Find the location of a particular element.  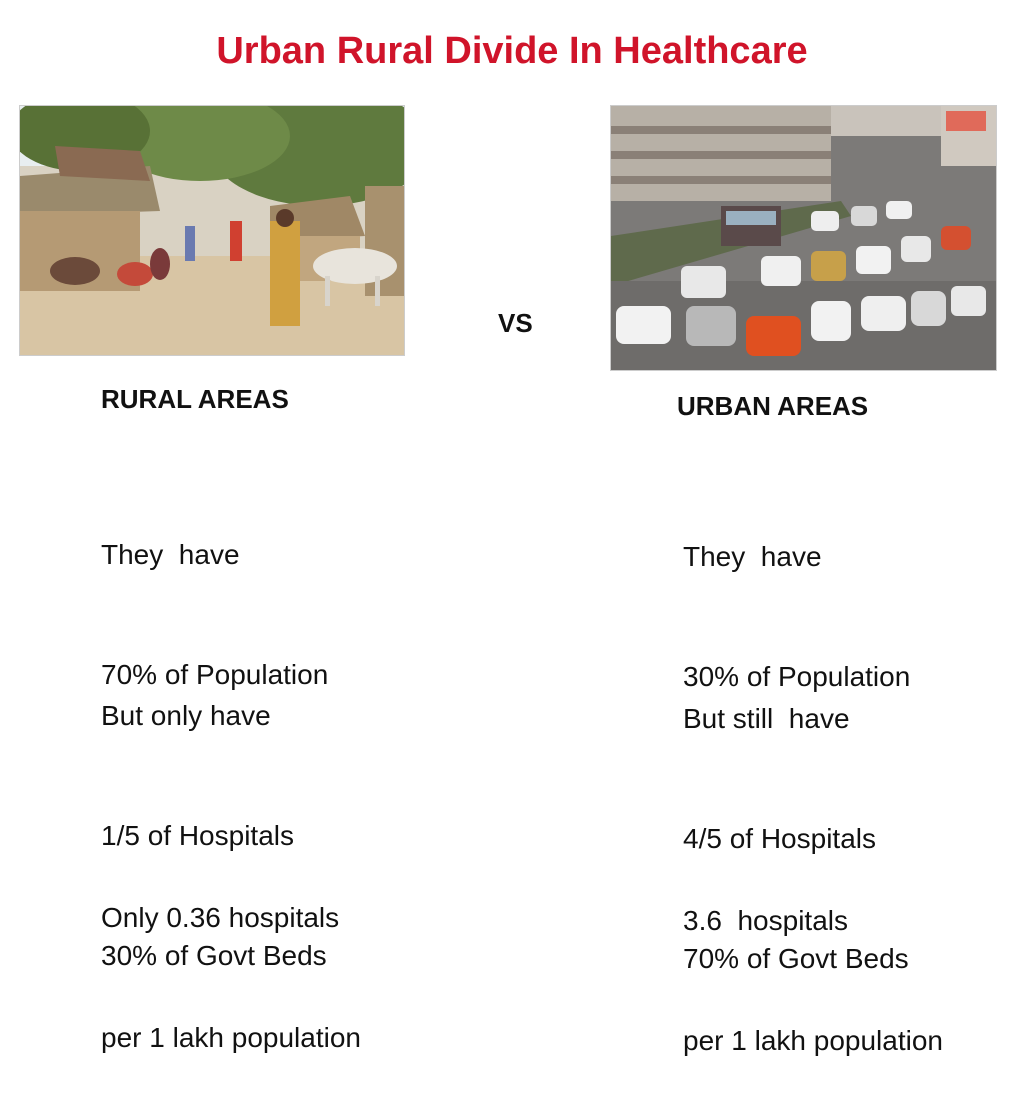

urban-population-line-1: They have is located at coordinates (752, 556).